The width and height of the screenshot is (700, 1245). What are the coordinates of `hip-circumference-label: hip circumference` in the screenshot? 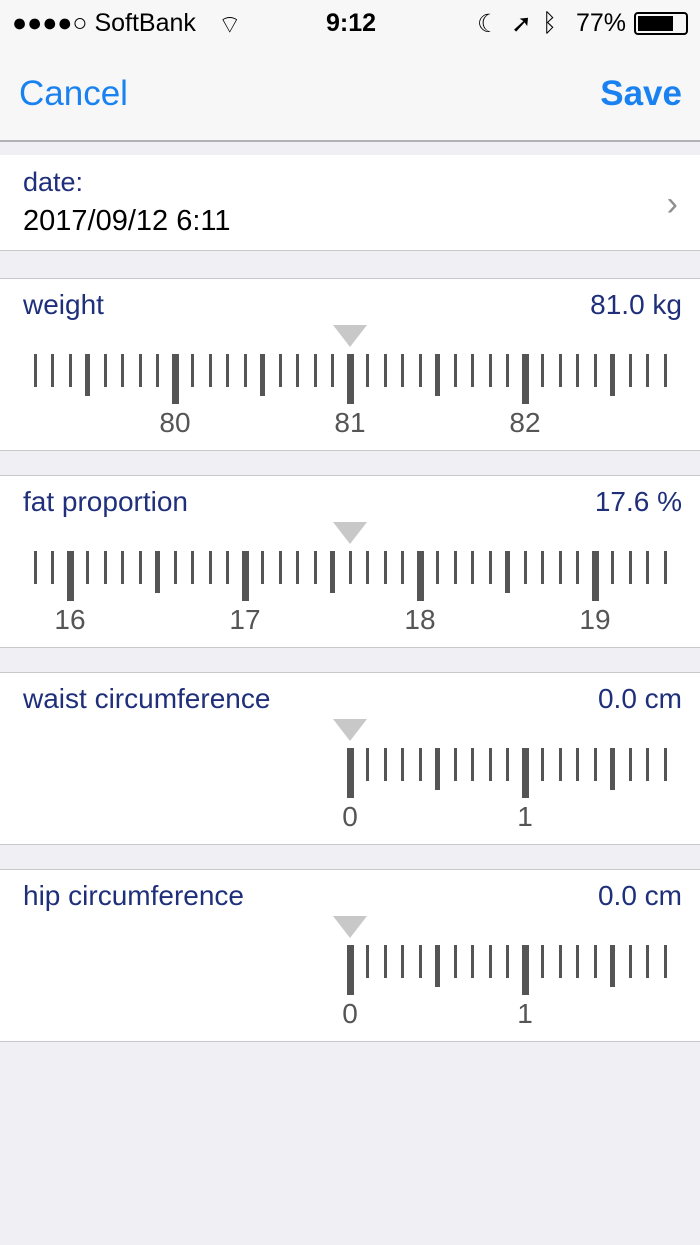 It's located at (133, 895).